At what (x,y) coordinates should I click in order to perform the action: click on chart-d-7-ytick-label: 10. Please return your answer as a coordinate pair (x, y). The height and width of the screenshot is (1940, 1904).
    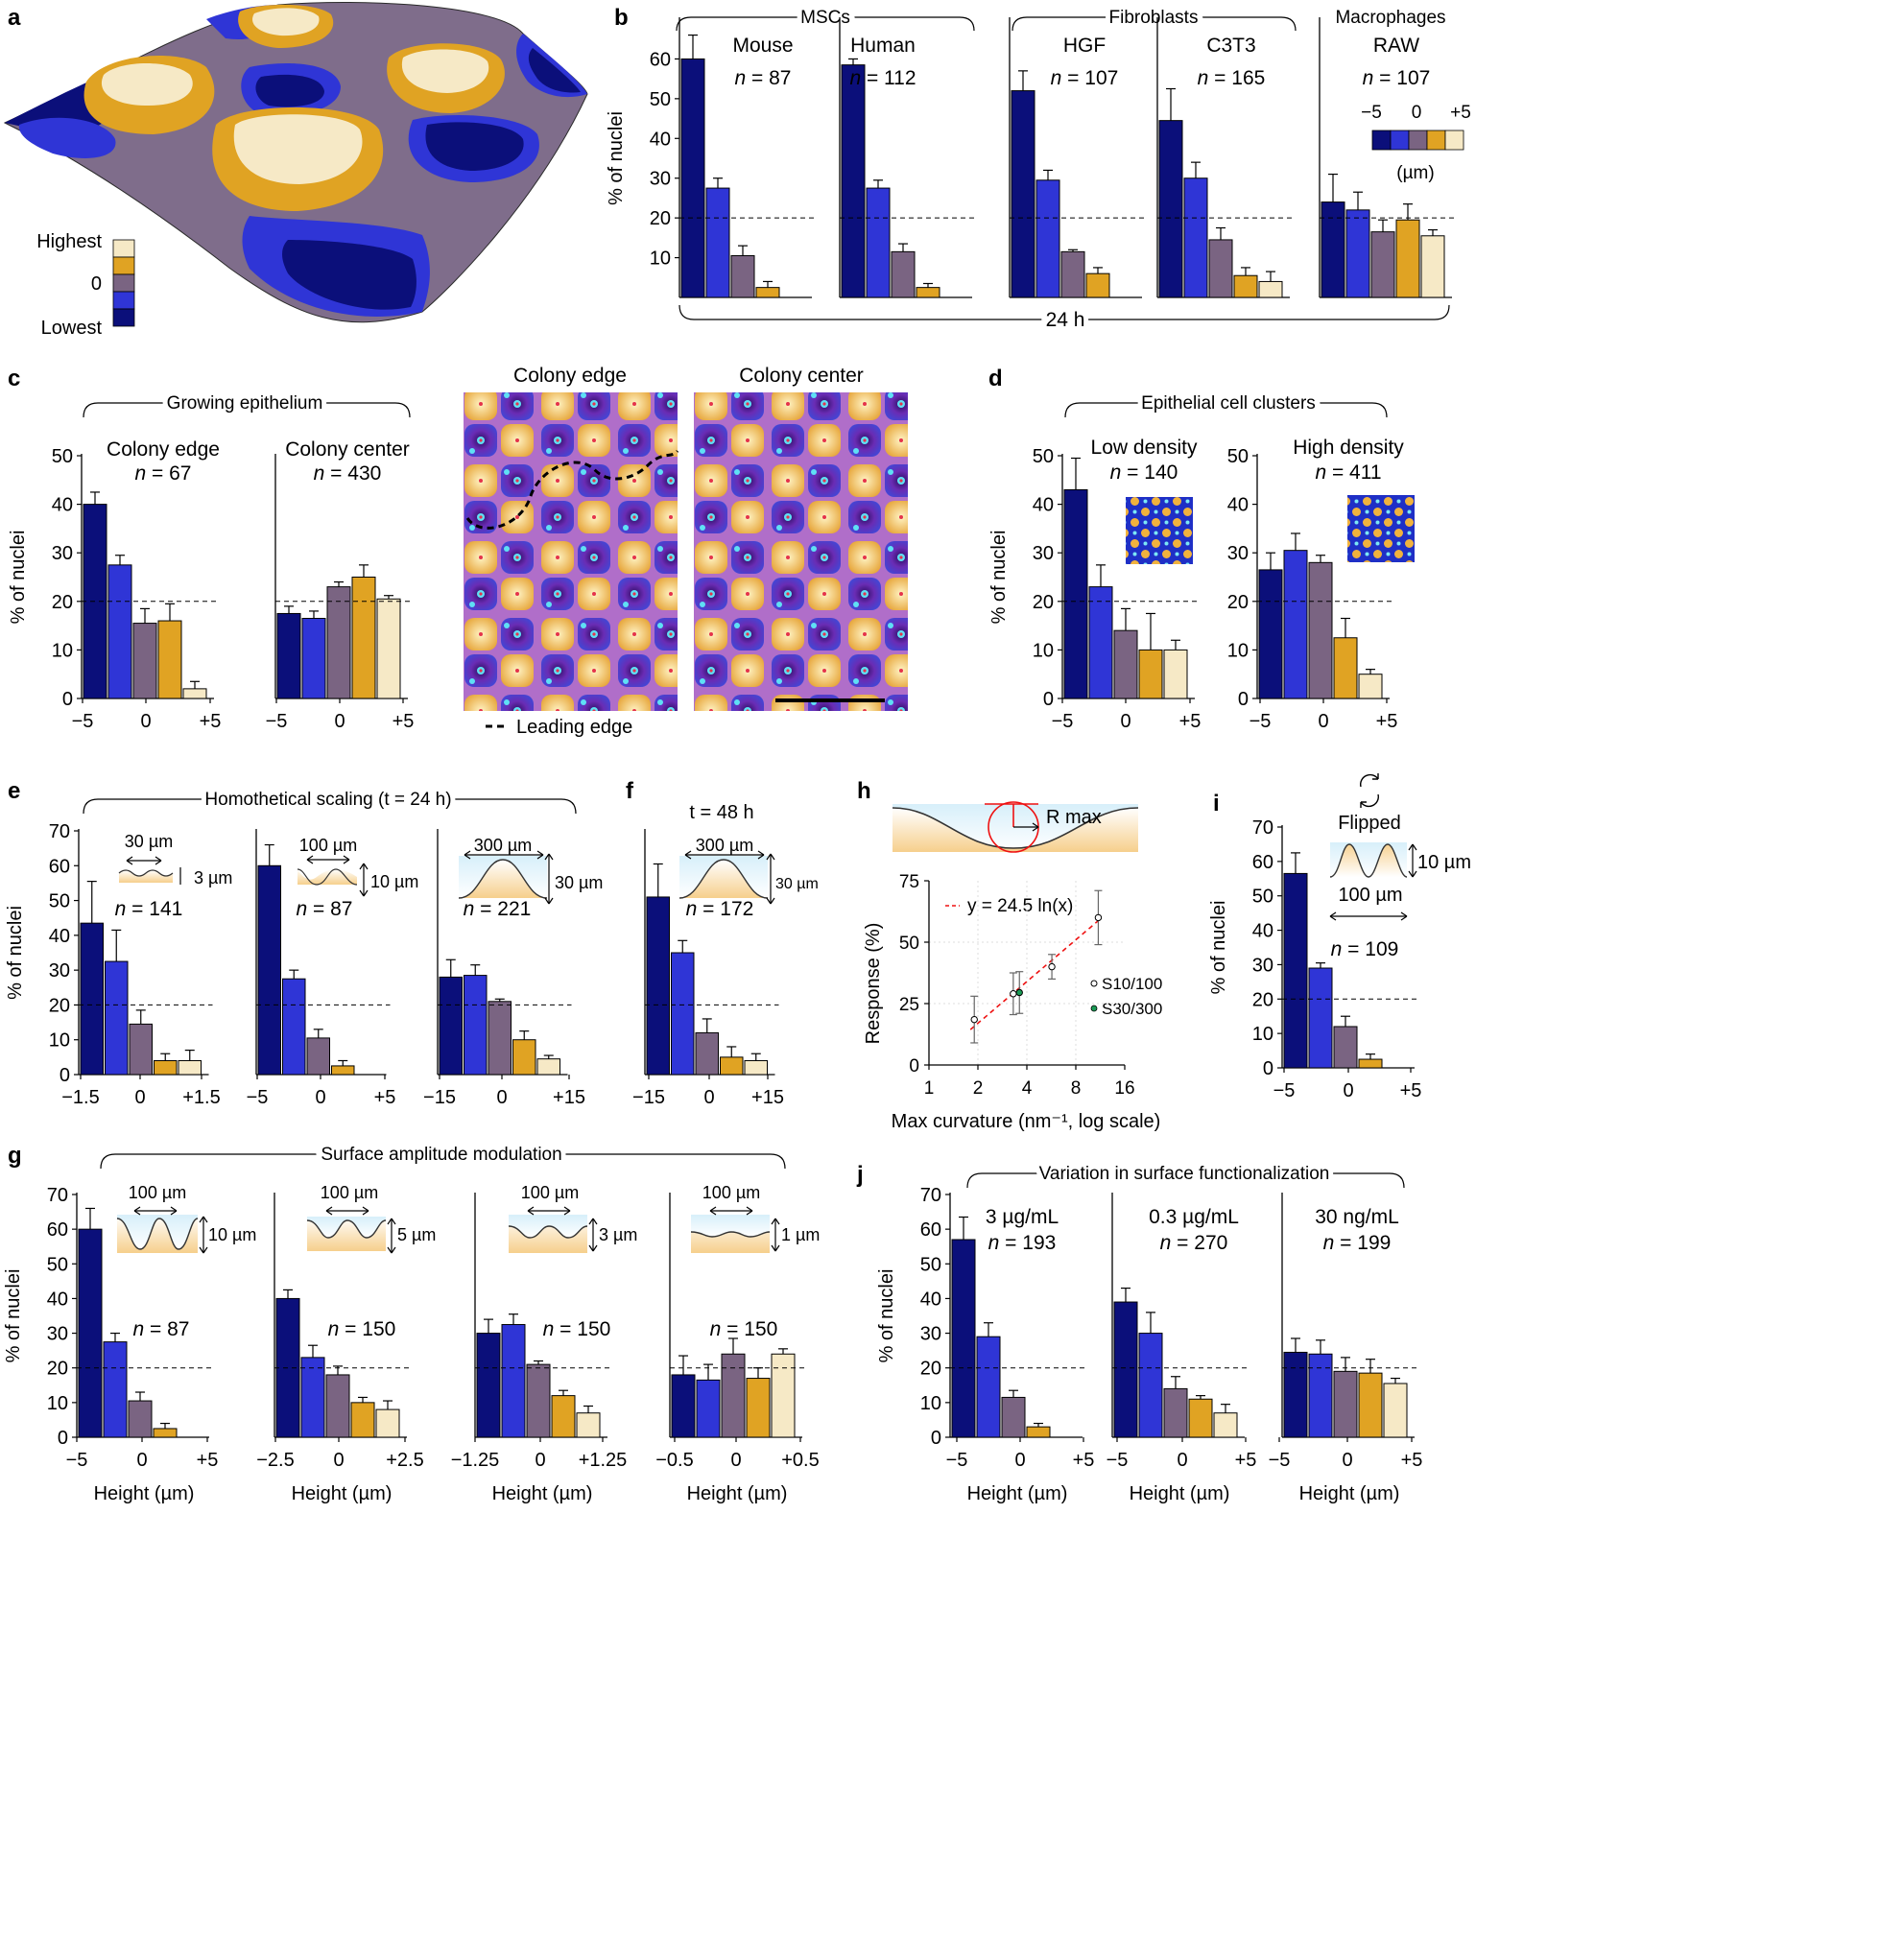
    Looking at the image, I should click on (1044, 650).